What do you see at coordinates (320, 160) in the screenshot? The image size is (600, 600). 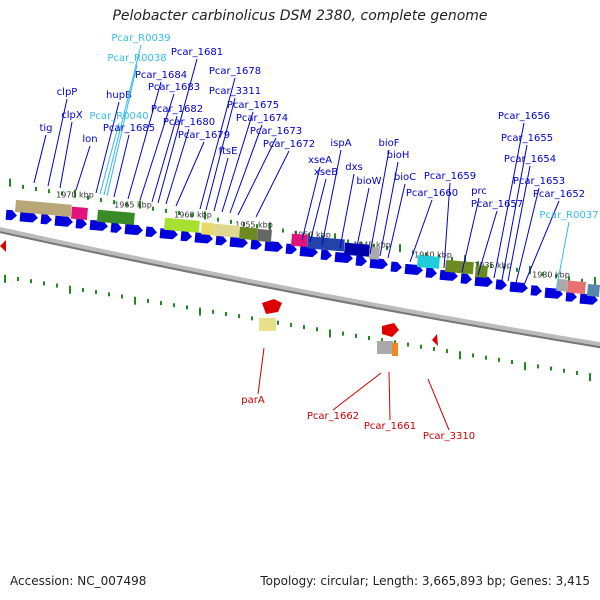 I see `gene-label: xseA` at bounding box center [320, 160].